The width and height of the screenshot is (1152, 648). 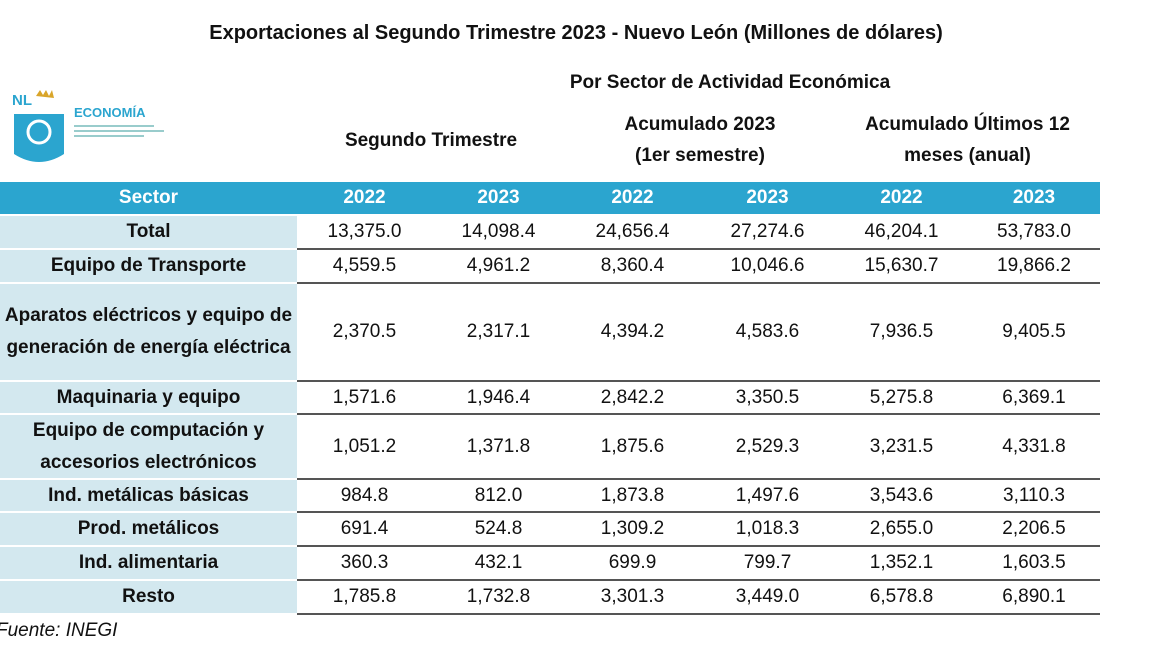 What do you see at coordinates (767, 496) in the screenshot?
I see `value-cell: 1,497.6` at bounding box center [767, 496].